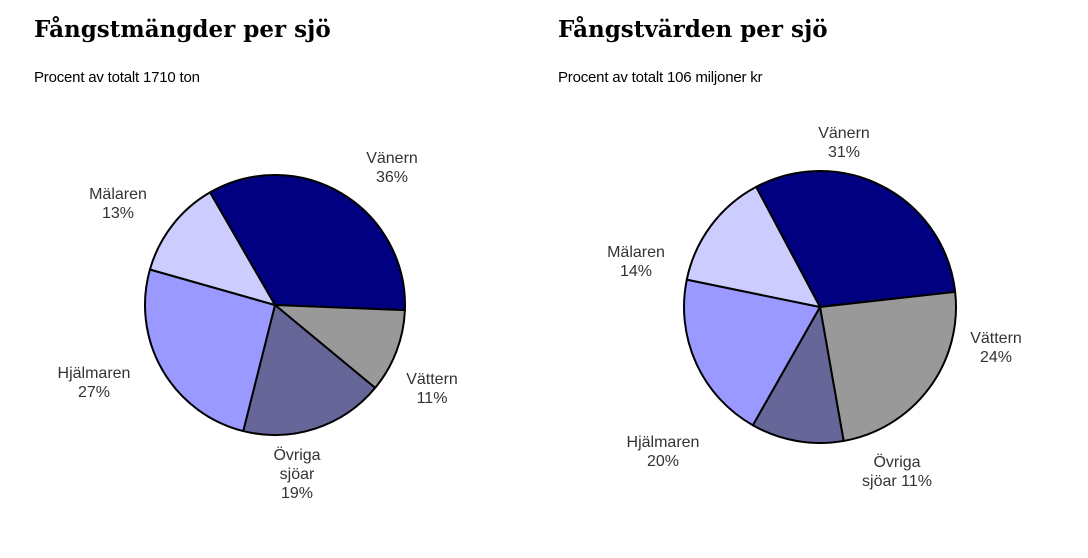 Image resolution: width=1088 pixels, height=558 pixels. Describe the element at coordinates (996, 348) in the screenshot. I see `slice-label: Vättern 24%` at that location.